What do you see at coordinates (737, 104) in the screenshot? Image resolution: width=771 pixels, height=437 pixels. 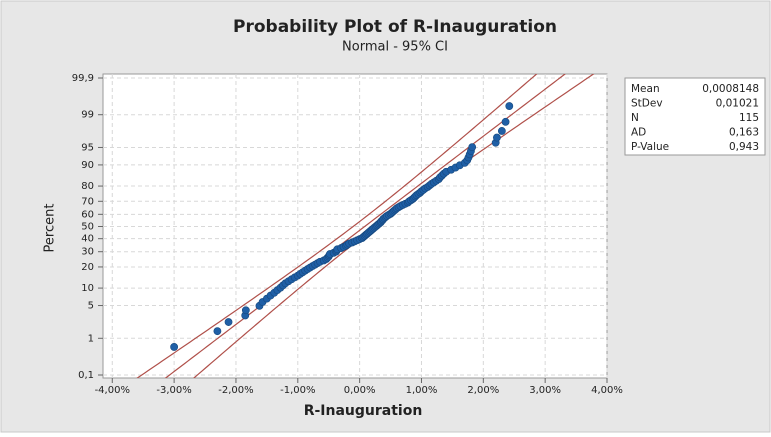 I see `stat-value: 0,01021` at bounding box center [737, 104].